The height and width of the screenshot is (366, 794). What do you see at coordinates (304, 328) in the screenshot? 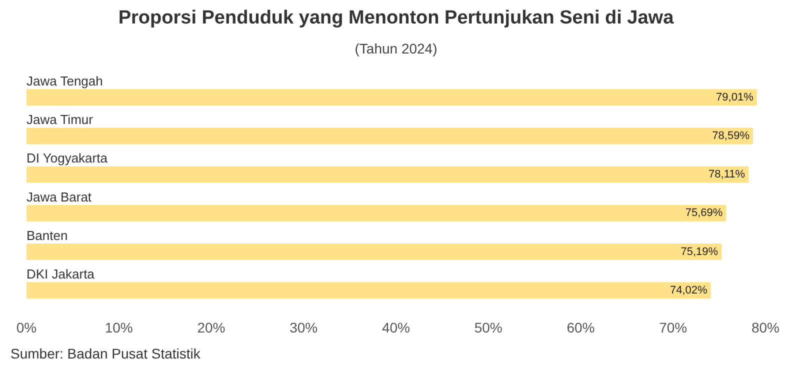
I see `x-tick-label: 30%` at bounding box center [304, 328].